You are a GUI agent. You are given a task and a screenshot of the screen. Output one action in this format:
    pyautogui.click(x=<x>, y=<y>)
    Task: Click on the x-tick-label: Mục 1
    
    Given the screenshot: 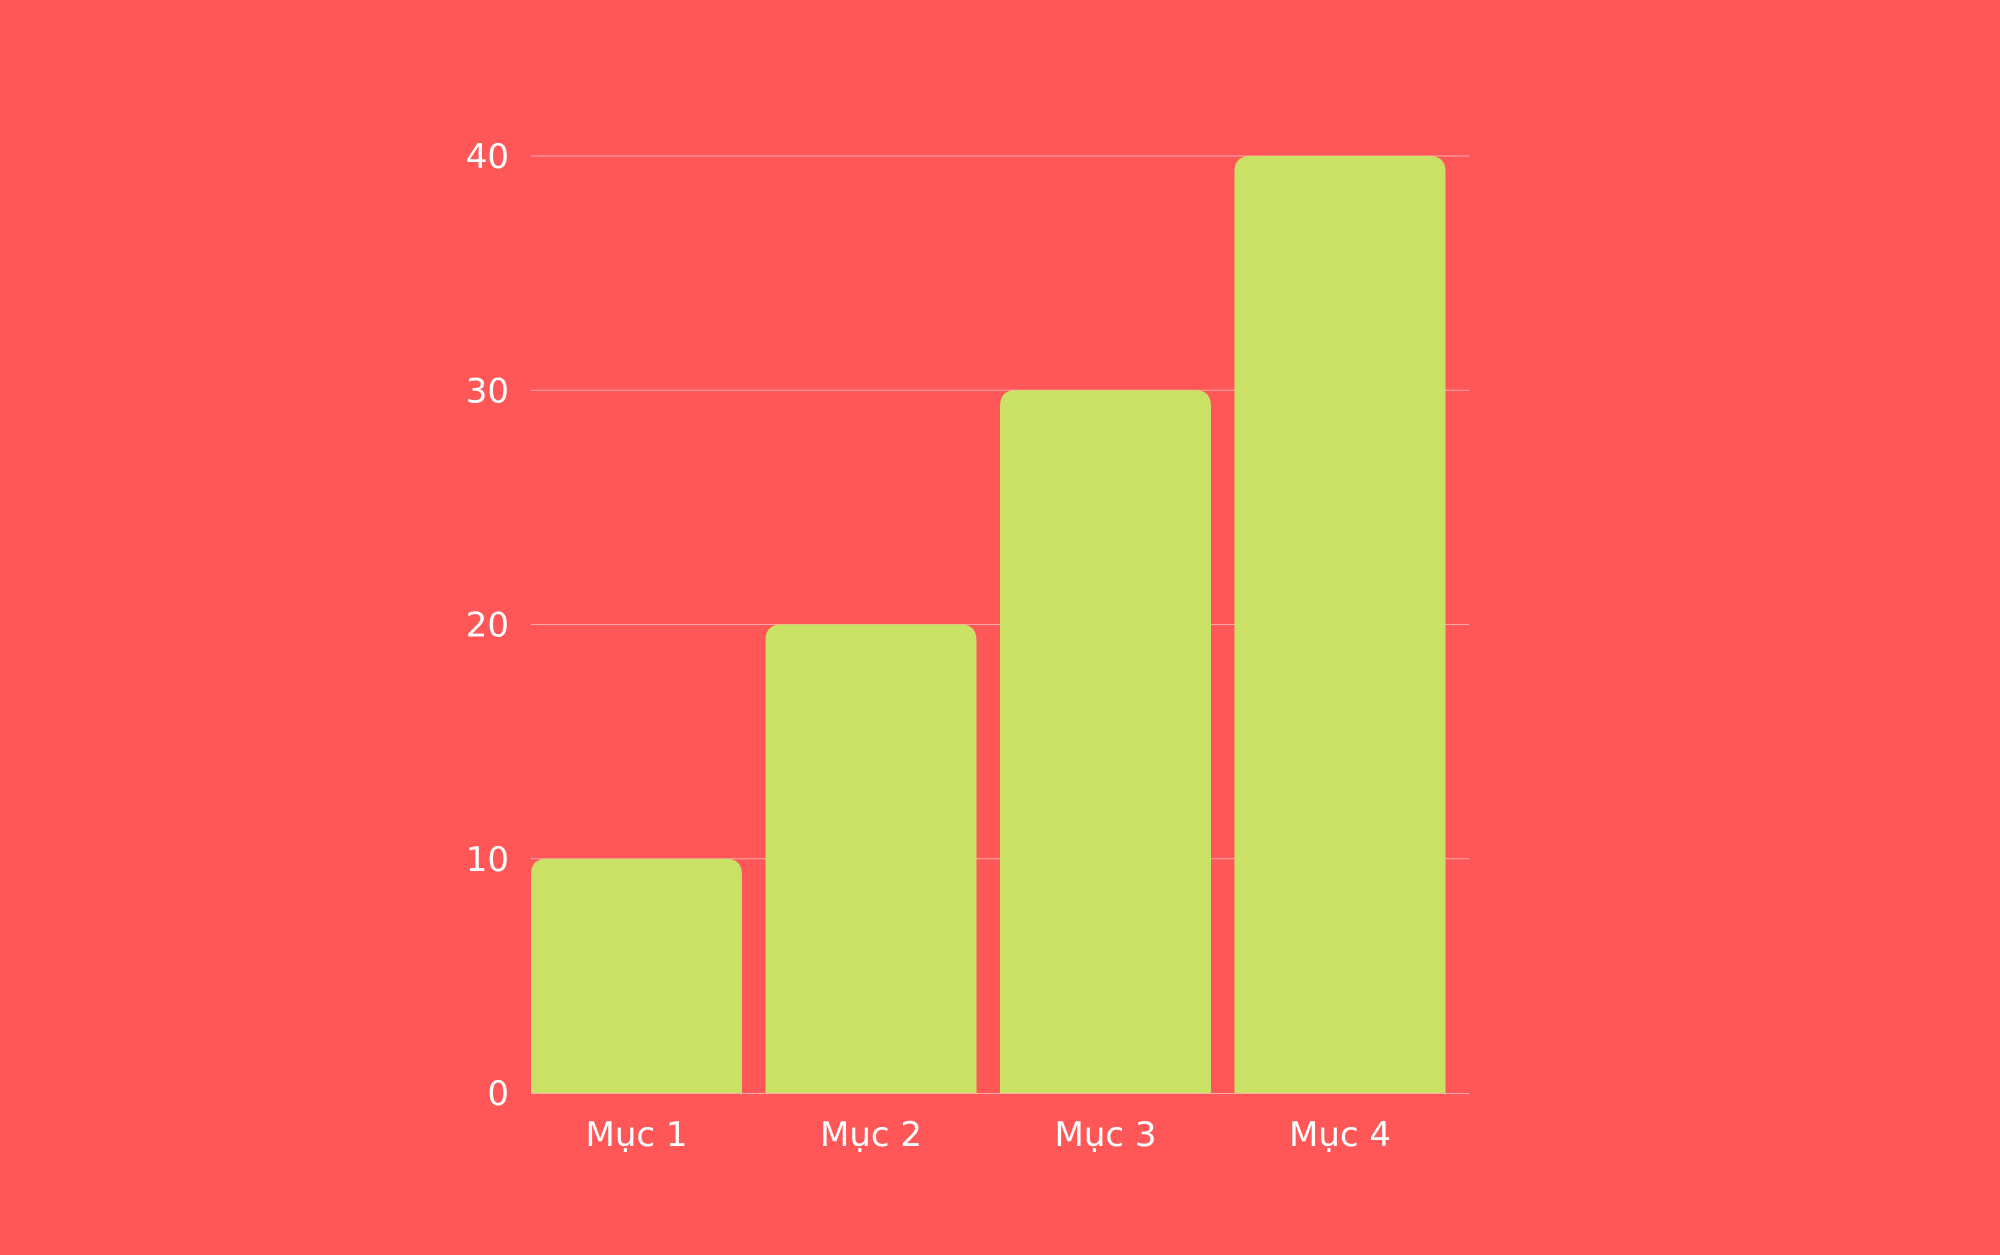 What is the action you would take?
    pyautogui.click(x=636, y=1135)
    